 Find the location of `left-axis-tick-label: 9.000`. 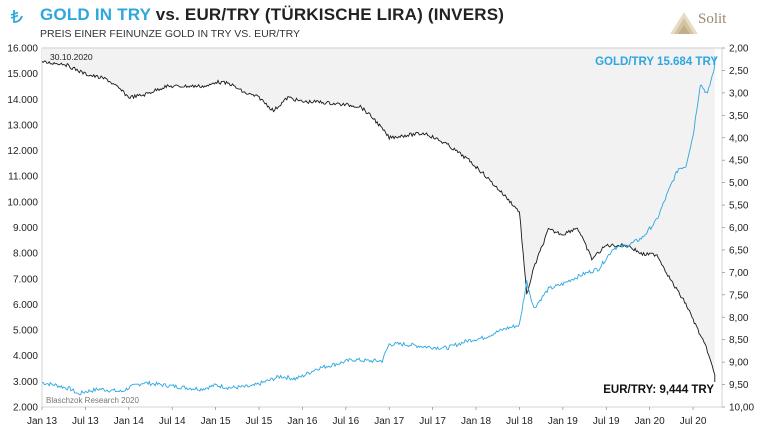

left-axis-tick-label: 9.000 is located at coordinates (25, 228).